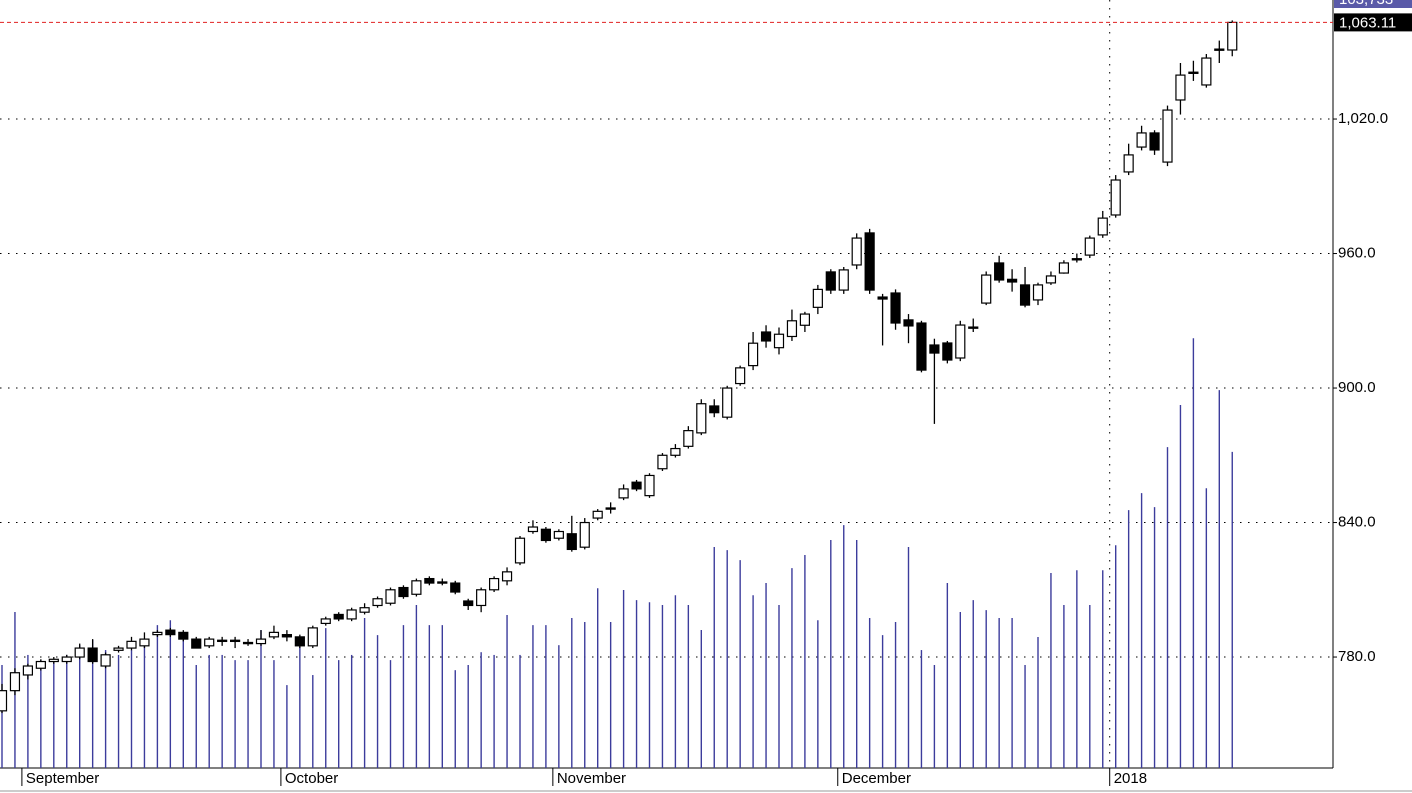 The width and height of the screenshot is (1412, 793). Describe the element at coordinates (1366, 4) in the screenshot. I see `volume-label: 103,733` at that location.